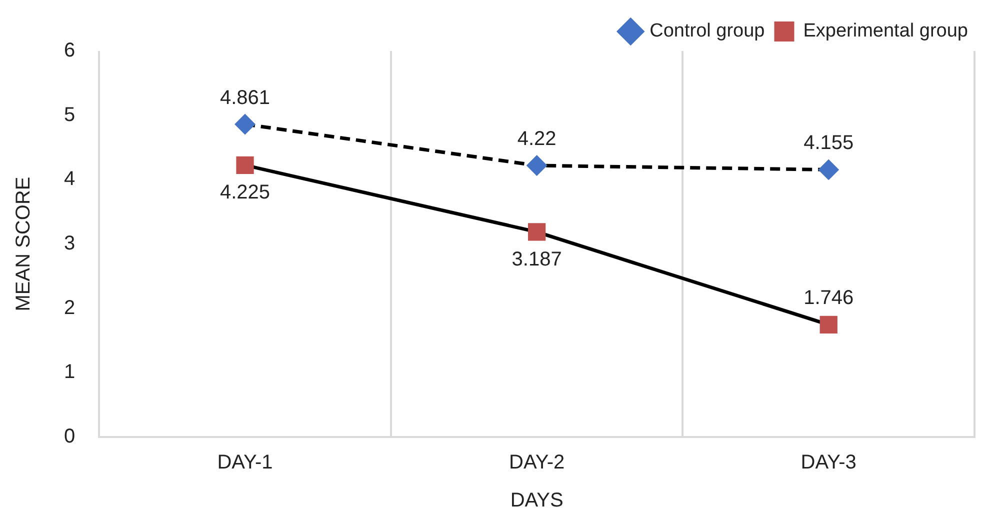 The image size is (998, 522). What do you see at coordinates (245, 463) in the screenshot?
I see `x-tick-label: DAY-1` at bounding box center [245, 463].